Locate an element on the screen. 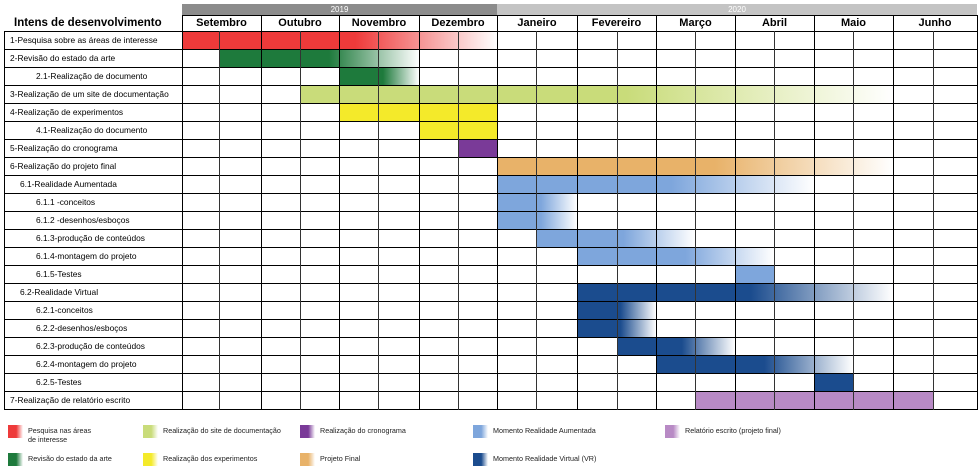 Image resolution: width=979 pixels, height=471 pixels. light-blue-swatch-icon is located at coordinates (480, 431).